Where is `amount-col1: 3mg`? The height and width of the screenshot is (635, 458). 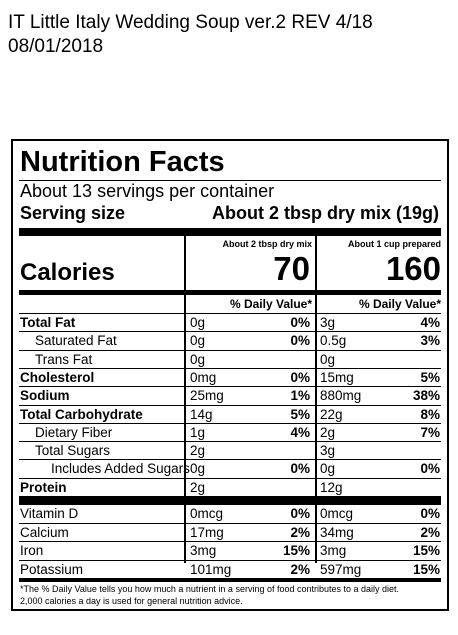
amount-col1: 3mg is located at coordinates (203, 550).